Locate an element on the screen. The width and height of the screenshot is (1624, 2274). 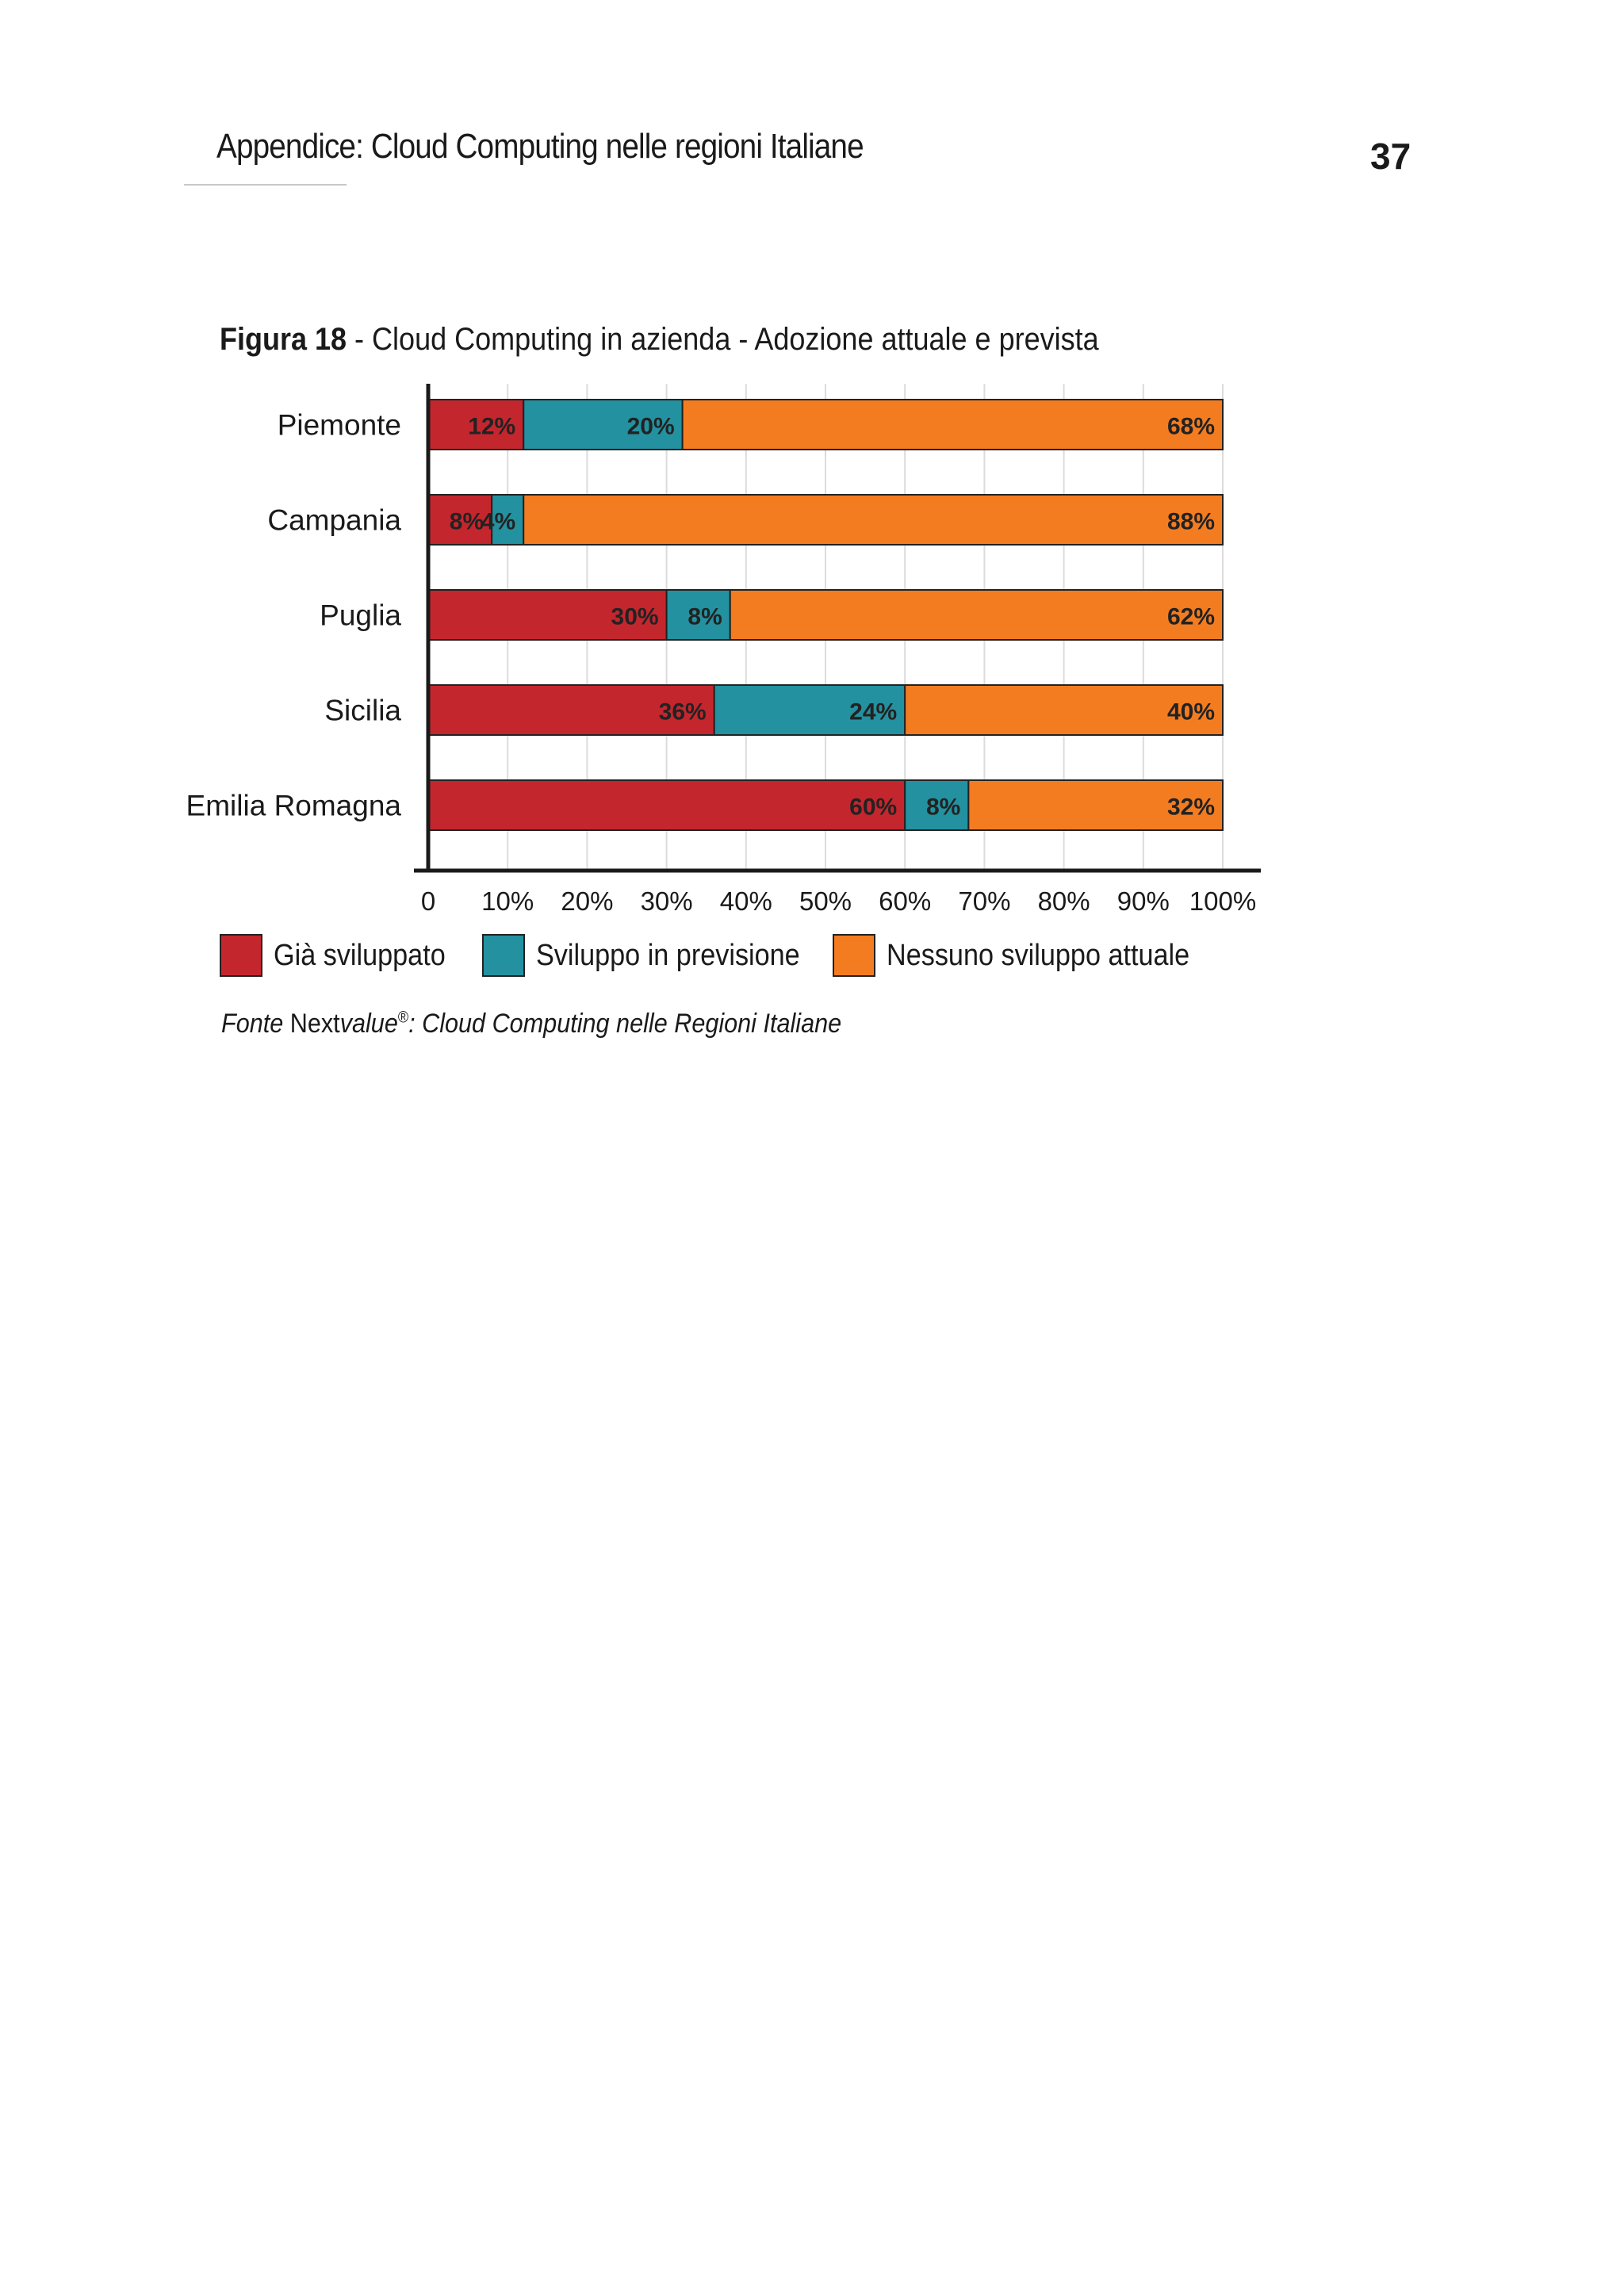
header-rule is located at coordinates (265, 185).